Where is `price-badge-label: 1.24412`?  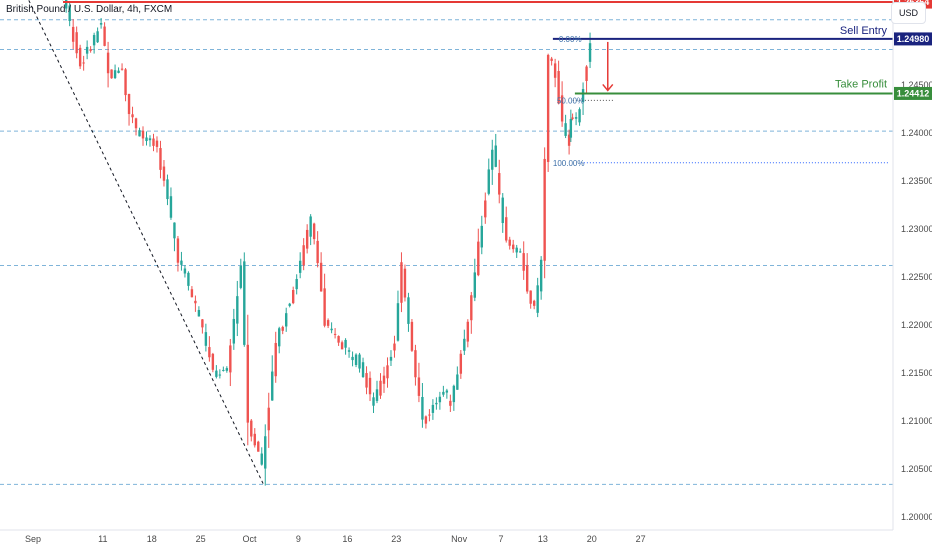 price-badge-label: 1.24412 is located at coordinates (913, 93).